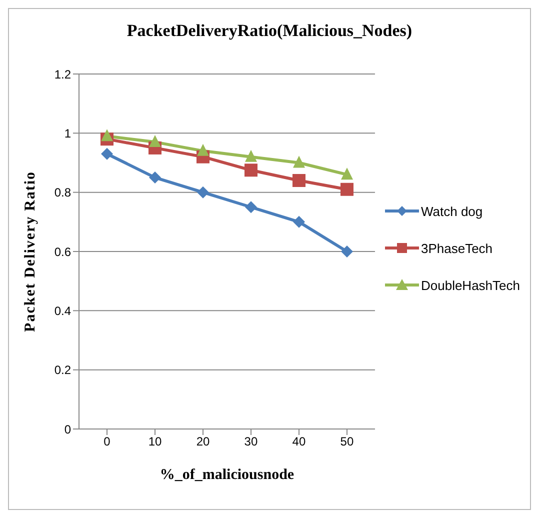 The image size is (537, 516). I want to click on x-tick-label: 0, so click(107, 441).